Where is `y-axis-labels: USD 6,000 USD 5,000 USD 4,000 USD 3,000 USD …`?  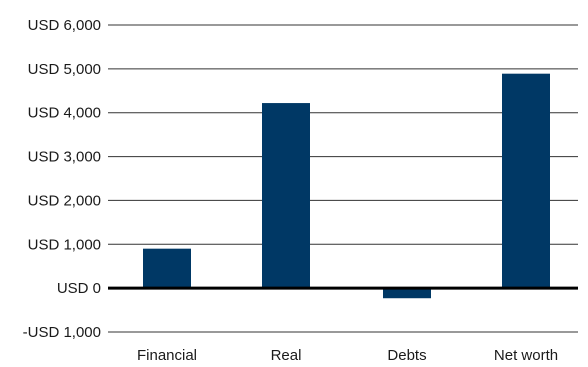 y-axis-labels: USD 6,000 USD 5,000 USD 4,000 USD 3,000 USD … is located at coordinates (62, 179).